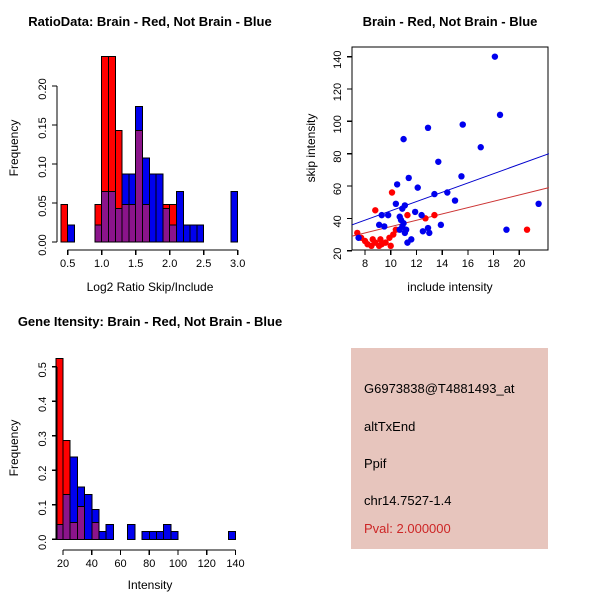 The height and width of the screenshot is (600, 600). Describe the element at coordinates (203, 264) in the screenshot. I see `svg-text: 2.5` at that location.